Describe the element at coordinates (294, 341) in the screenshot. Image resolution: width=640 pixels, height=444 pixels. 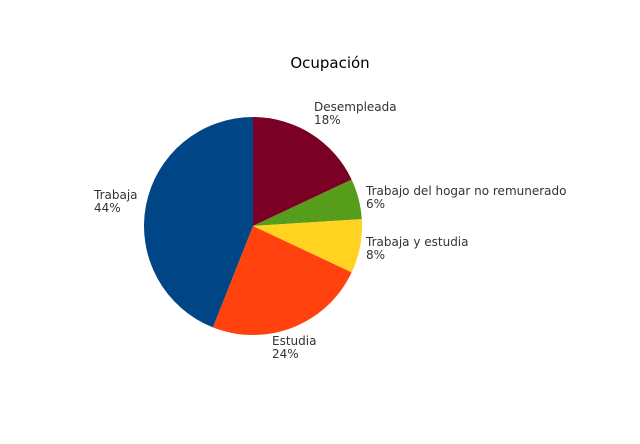
I see `slice-label: Estudia` at that location.